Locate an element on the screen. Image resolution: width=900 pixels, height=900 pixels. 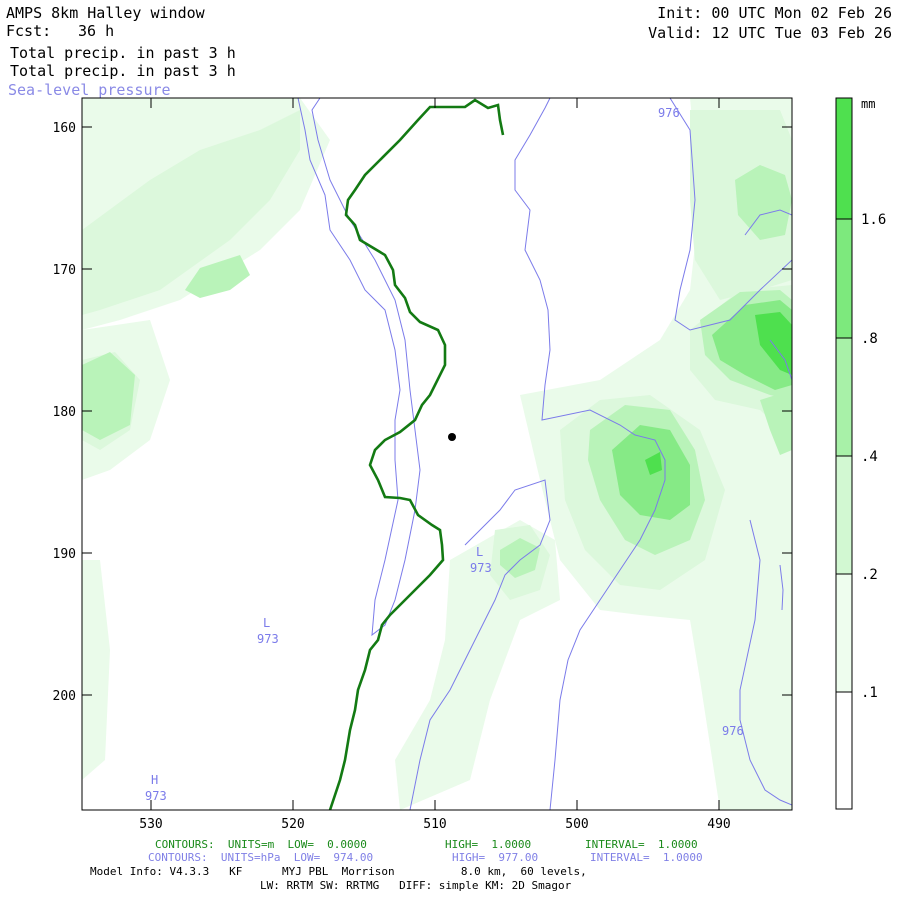
init-time: Init: 00 UTC Mon 02 Feb 26 is located at coordinates (774, 13).